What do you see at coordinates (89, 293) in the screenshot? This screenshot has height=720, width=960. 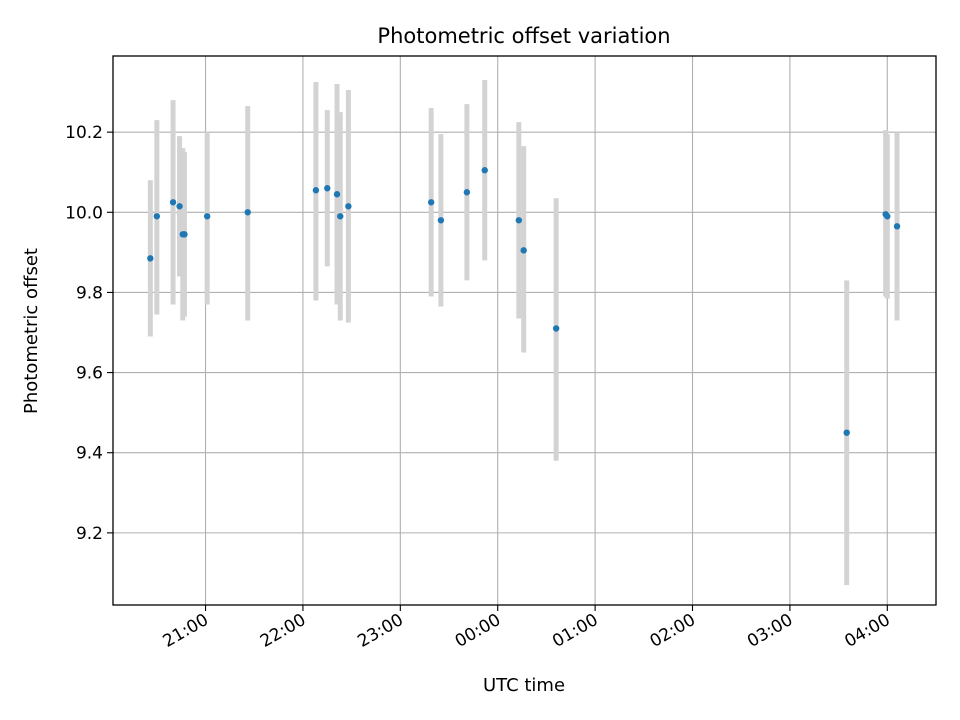 I see `y-tick-label: 9.8` at bounding box center [89, 293].